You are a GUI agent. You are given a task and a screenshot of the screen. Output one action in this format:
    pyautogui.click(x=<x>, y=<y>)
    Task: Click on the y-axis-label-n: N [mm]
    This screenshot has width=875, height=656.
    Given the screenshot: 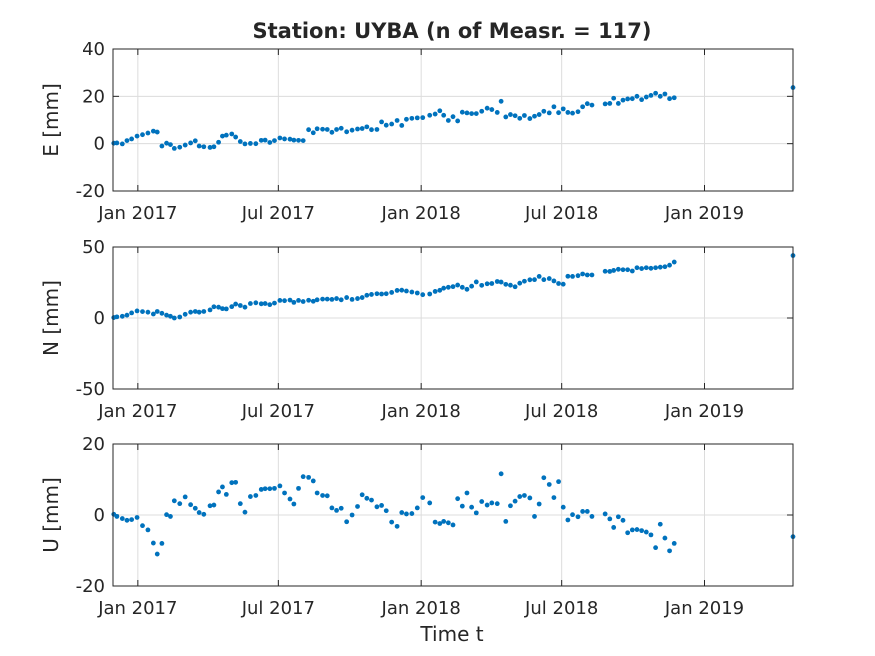 What is the action you would take?
    pyautogui.click(x=51, y=318)
    